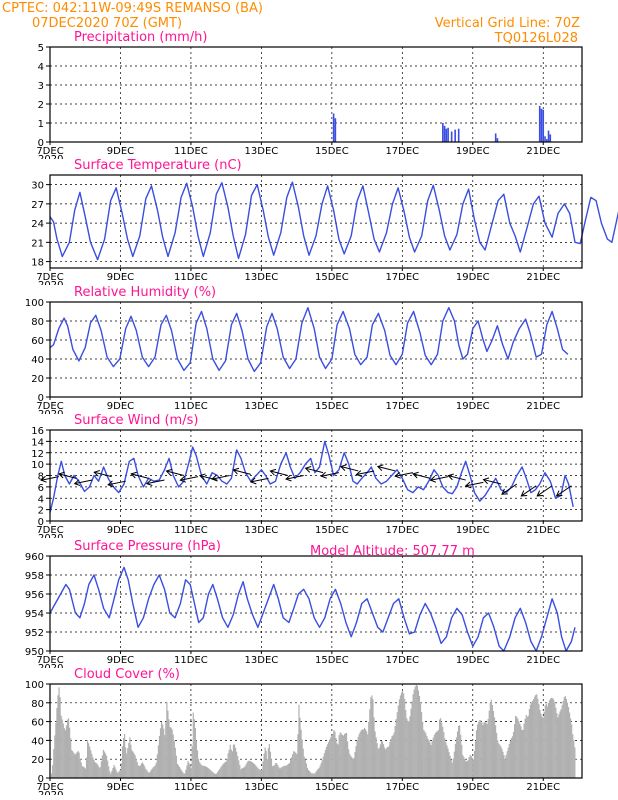 Image resolution: width=618 pixels, height=800 pixels. I want to click on wind-frame, so click(316, 475).